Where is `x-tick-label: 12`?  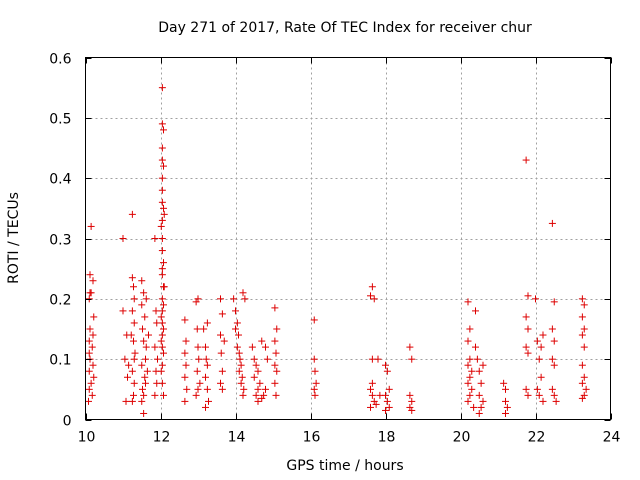
x-tick-label: 12 is located at coordinates (162, 438).